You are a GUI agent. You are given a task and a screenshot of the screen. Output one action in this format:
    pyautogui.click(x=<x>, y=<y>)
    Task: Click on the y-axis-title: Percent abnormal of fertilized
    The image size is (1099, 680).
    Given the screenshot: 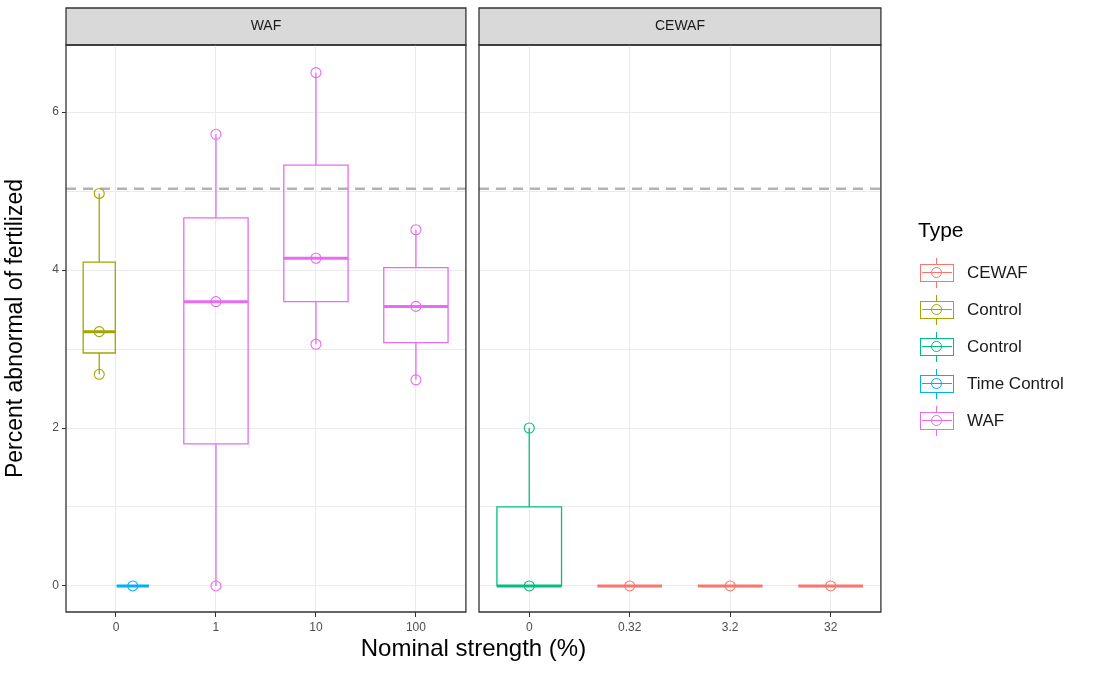 What is the action you would take?
    pyautogui.click(x=14, y=328)
    